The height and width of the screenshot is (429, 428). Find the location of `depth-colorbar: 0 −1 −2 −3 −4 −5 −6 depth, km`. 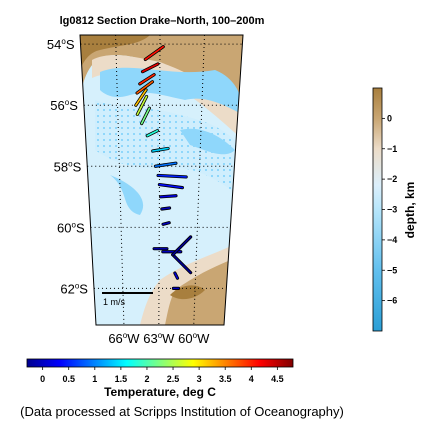

depth-colorbar: 0 −1 −2 −3 −4 −5 −6 depth, km is located at coordinates (394, 209).